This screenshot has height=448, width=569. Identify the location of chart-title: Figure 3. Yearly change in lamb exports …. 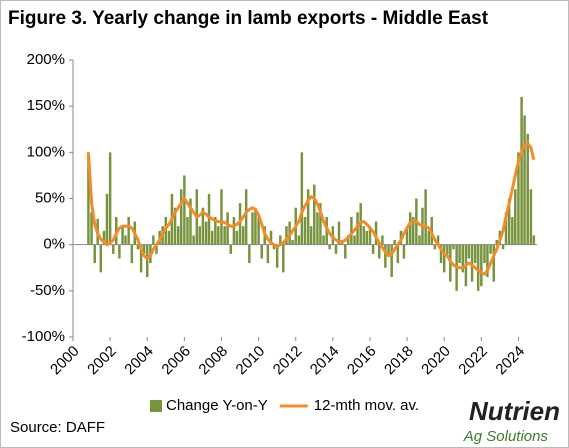
(248, 18).